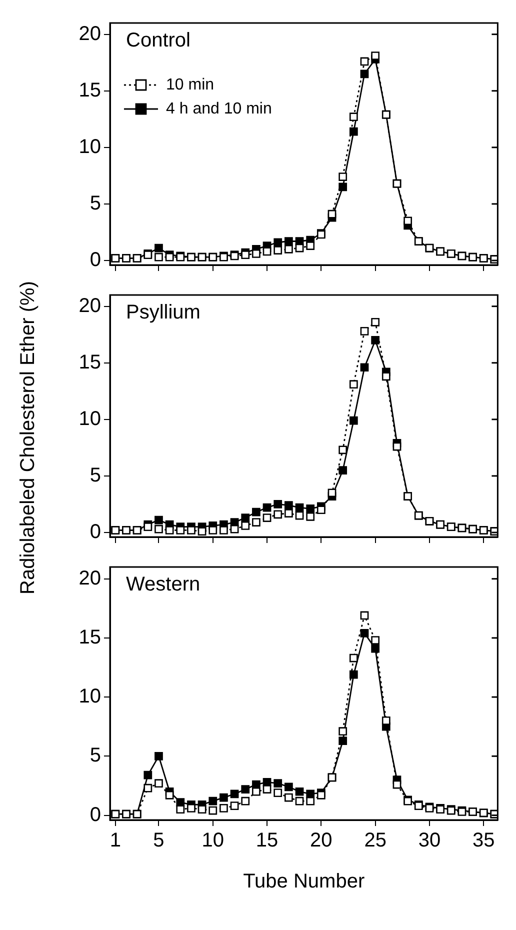 This screenshot has width=516, height=930. Describe the element at coordinates (213, 841) in the screenshot. I see `x-tick-label: 10` at that location.